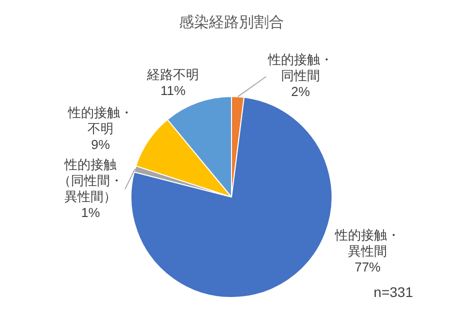 Image resolution: width=463 pixels, height=321 pixels. I want to click on slice-label: 性的接触（同性間・異性間）, so click(90, 180).